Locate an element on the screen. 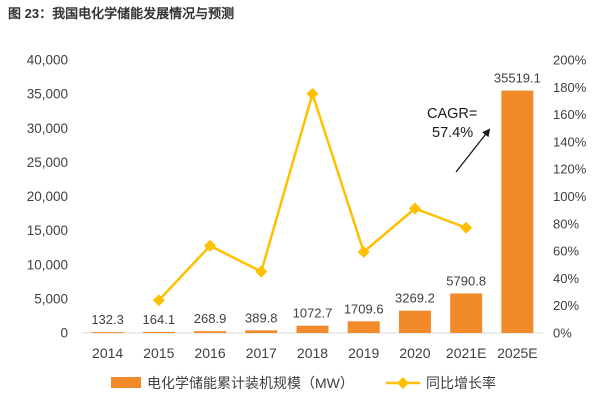 Image resolution: width=600 pixels, height=400 pixels. chart-title: 图 23：我国电化学储能发展情况与预测 is located at coordinates (121, 13).